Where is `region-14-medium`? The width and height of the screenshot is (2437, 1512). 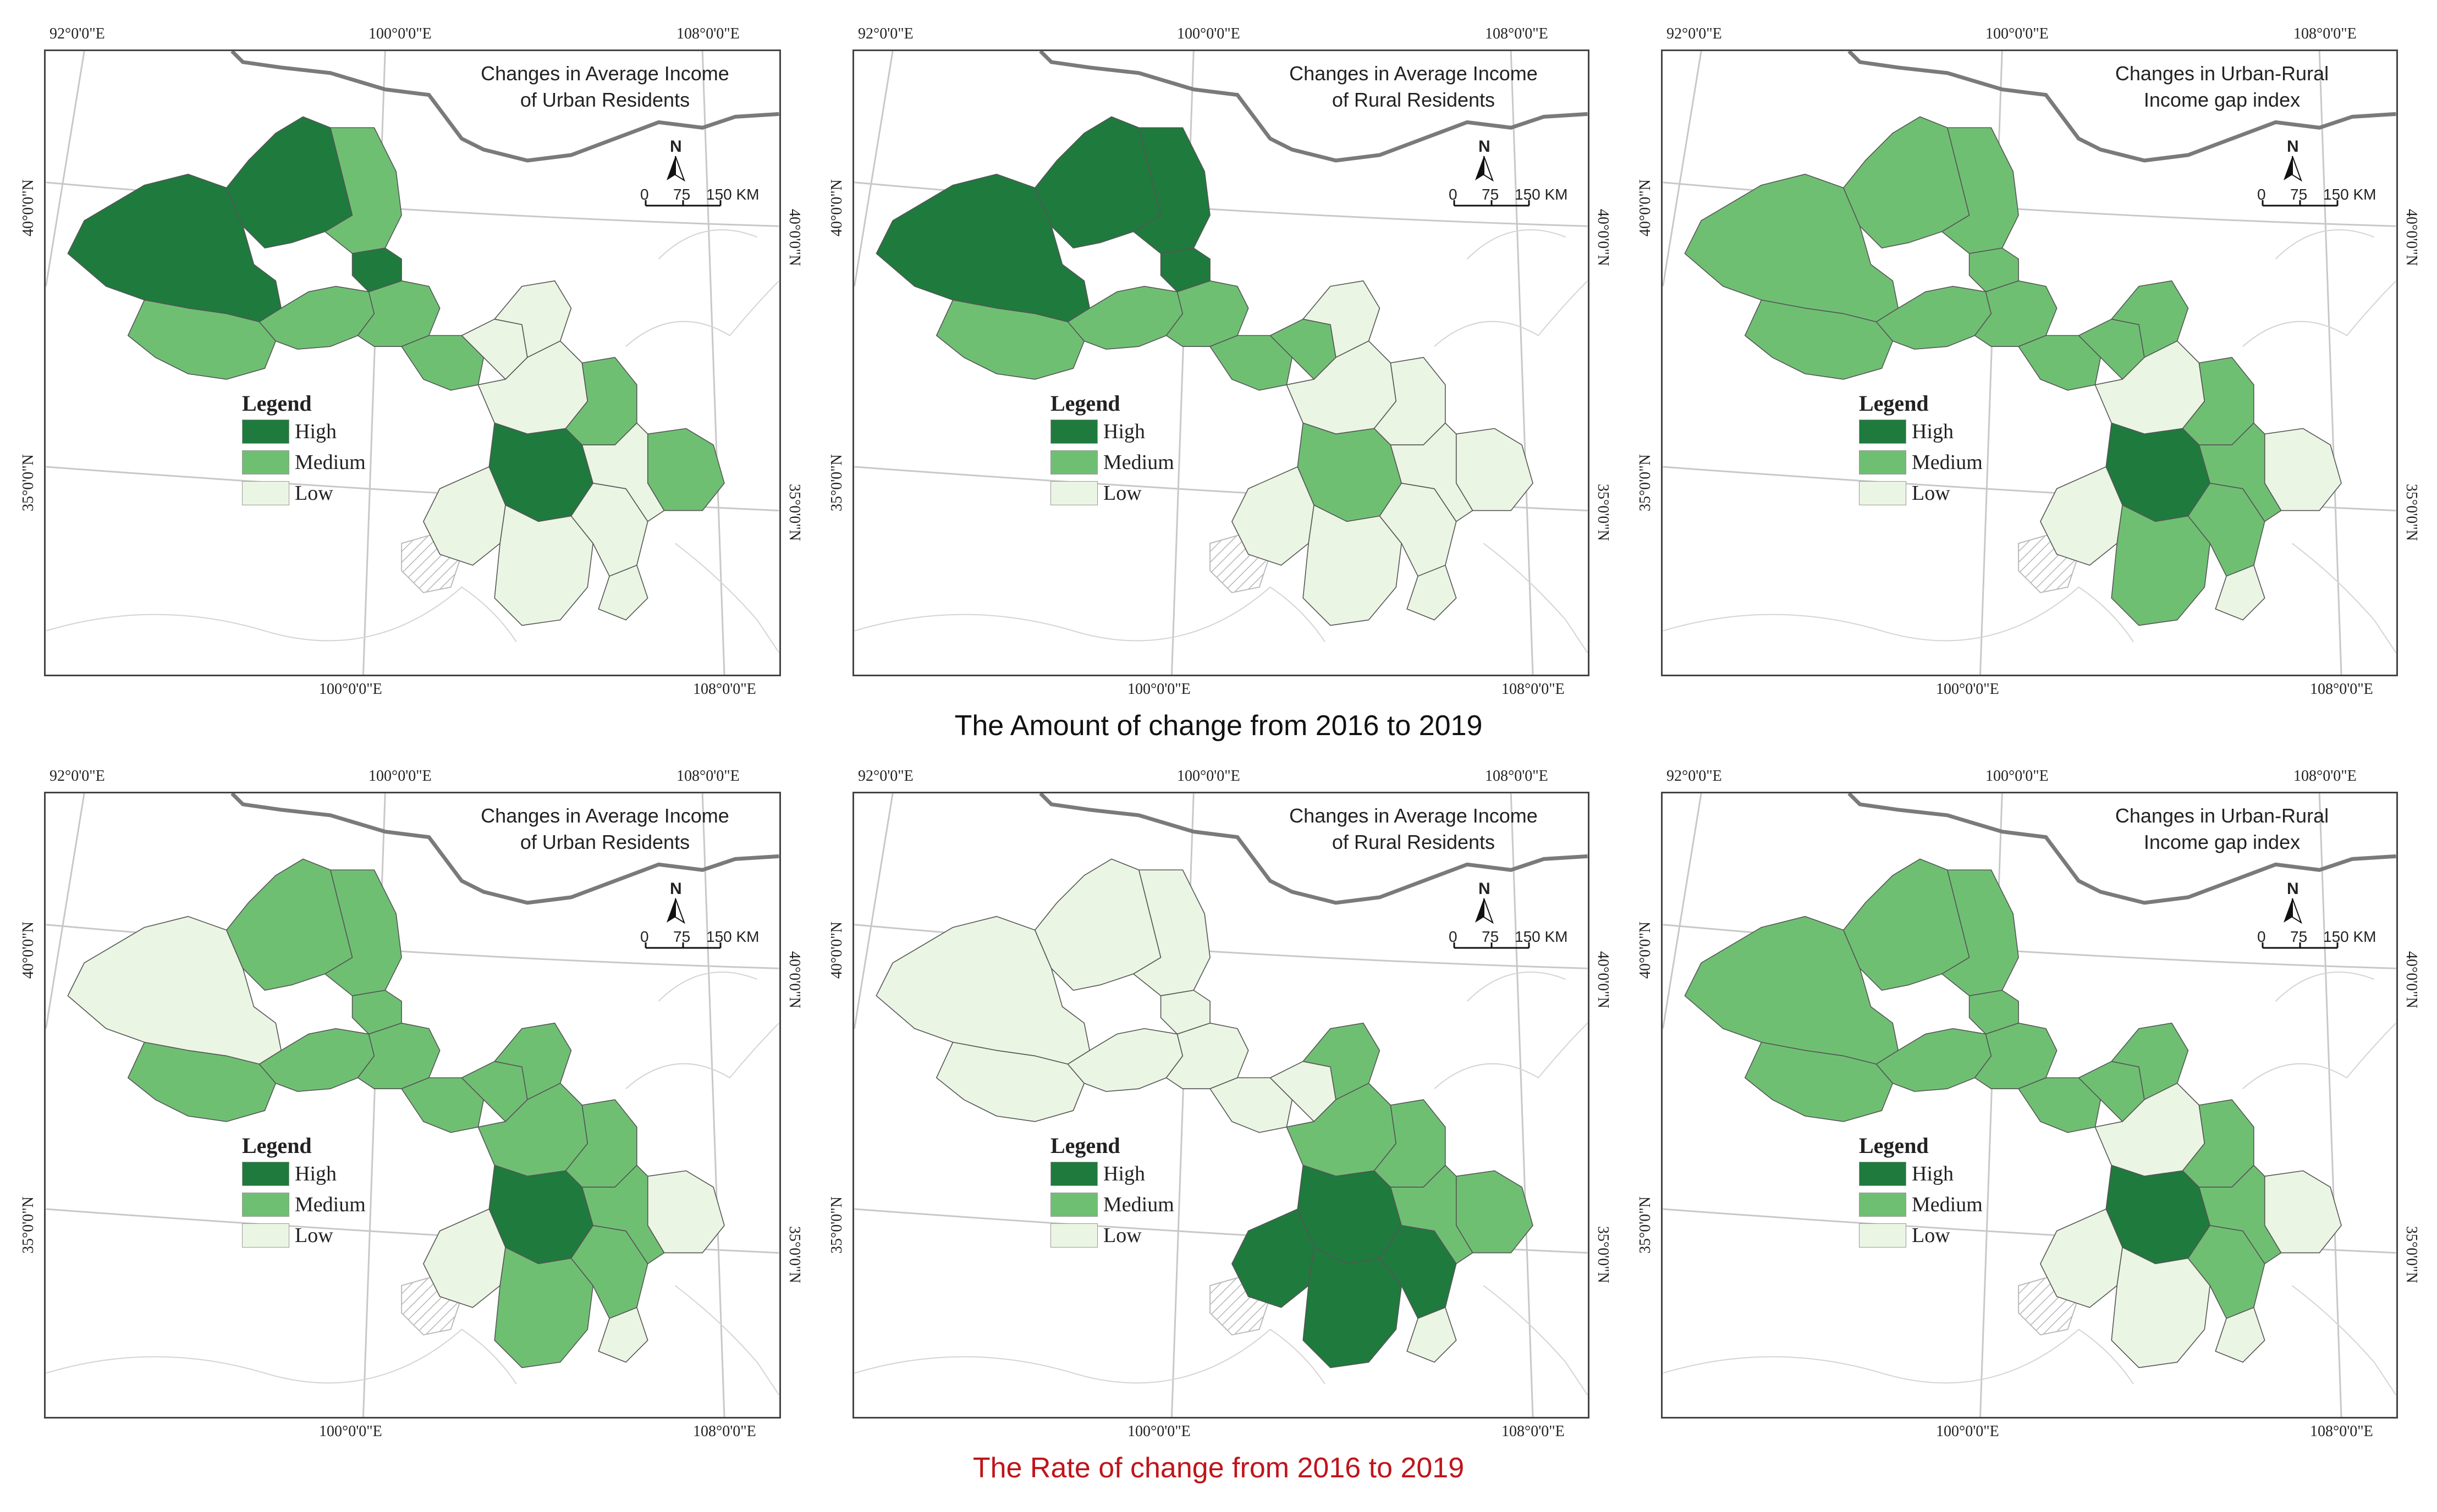
region-14-medium is located at coordinates (544, 1307).